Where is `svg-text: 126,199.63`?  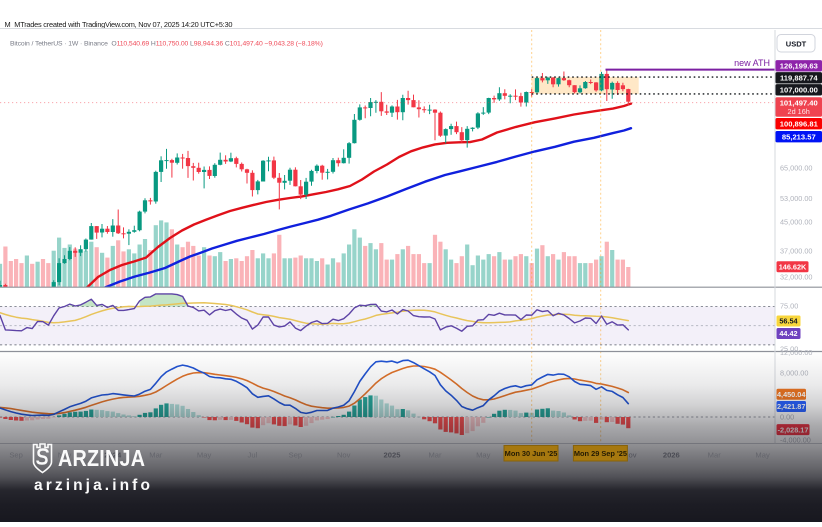
svg-text: 126,199.63 is located at coordinates (799, 66).